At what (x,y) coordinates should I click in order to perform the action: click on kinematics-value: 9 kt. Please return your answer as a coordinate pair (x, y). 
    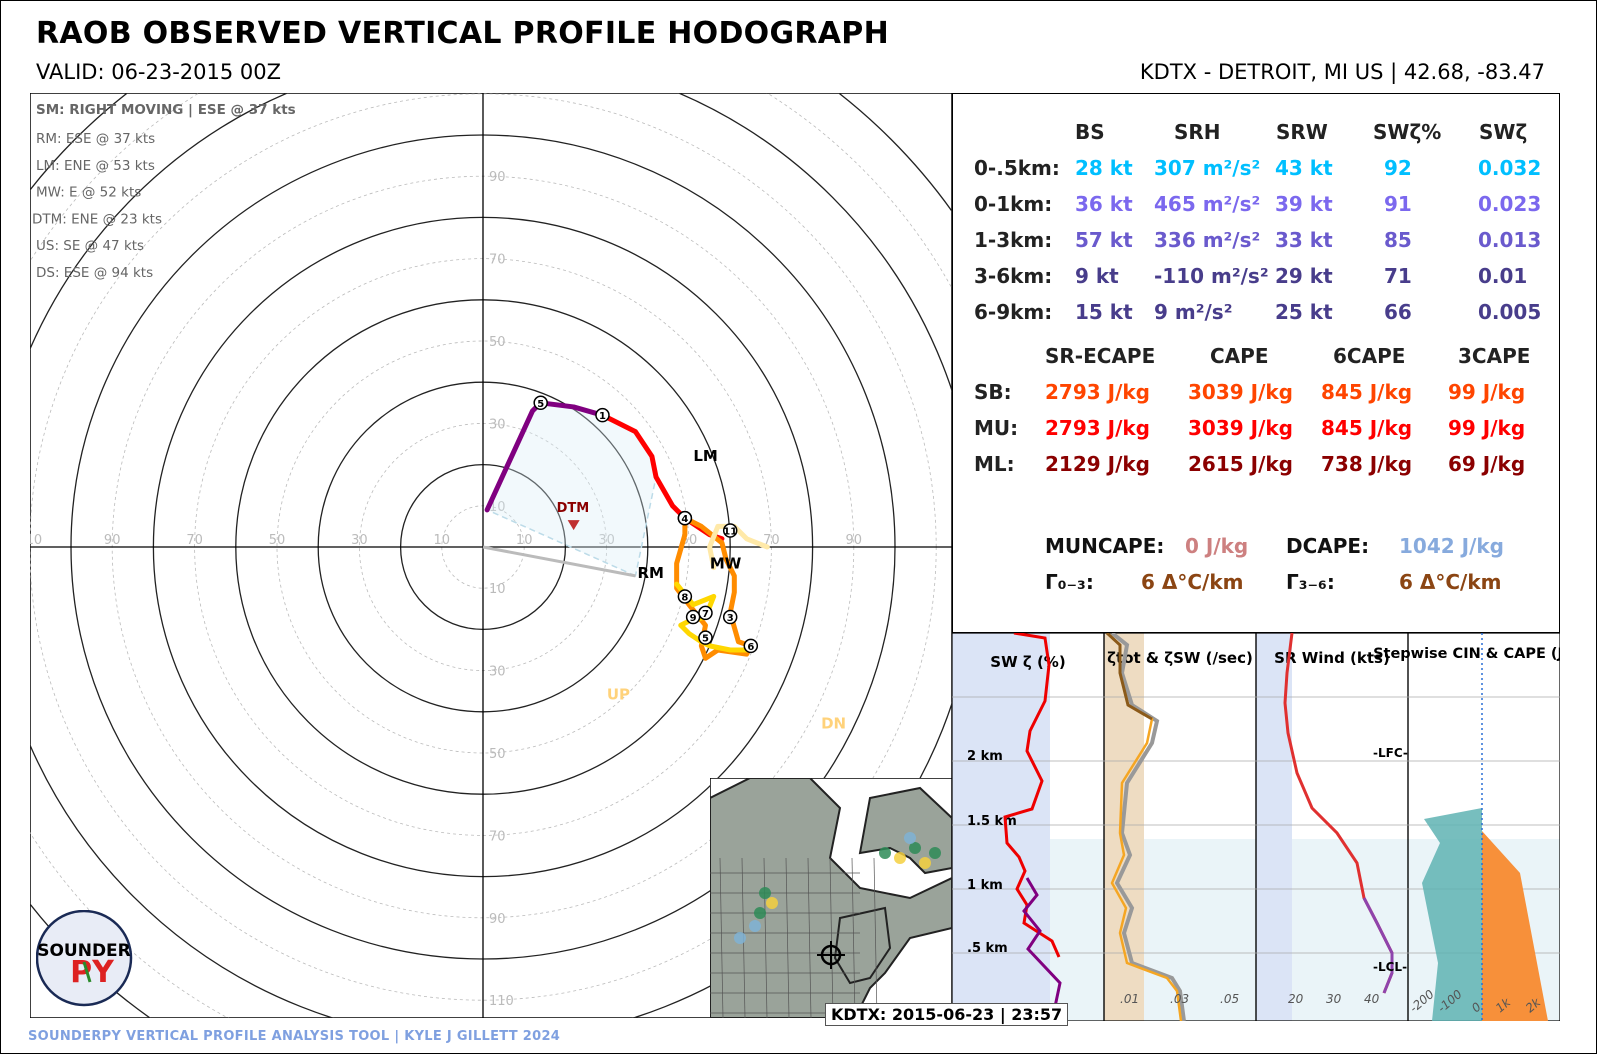
    Looking at the image, I should click on (1097, 276).